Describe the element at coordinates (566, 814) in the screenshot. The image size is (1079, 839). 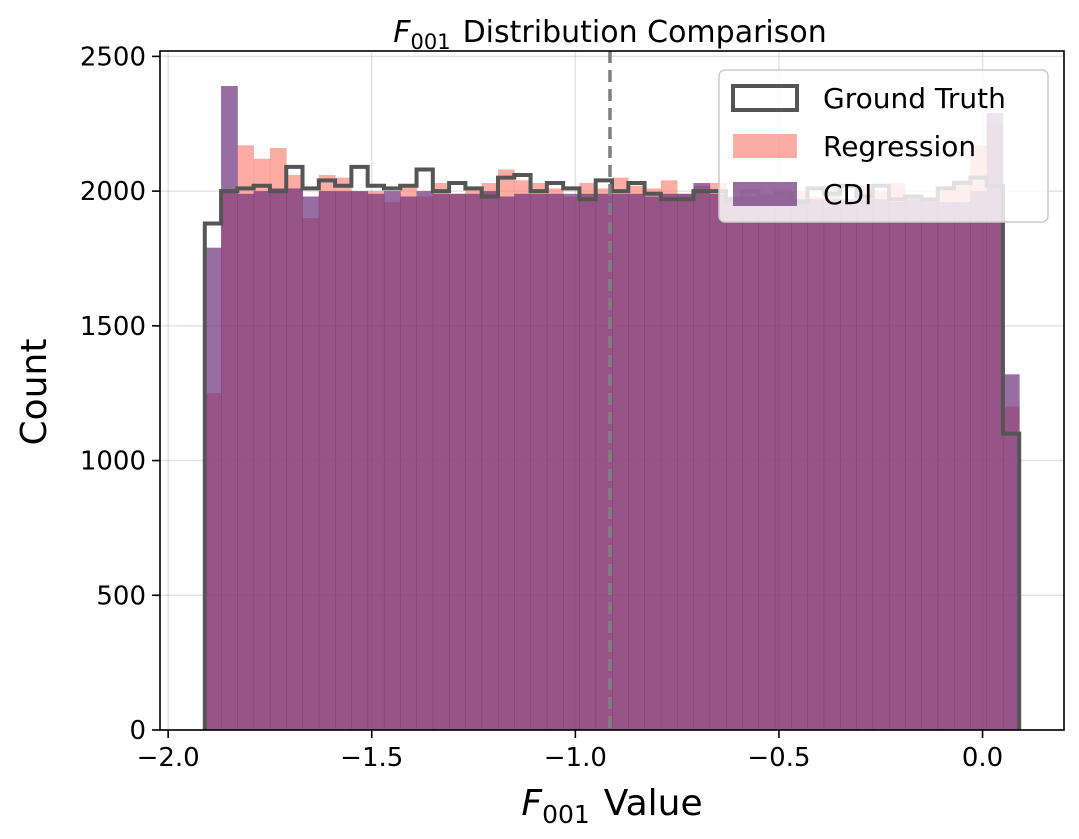
I see `xlabel-subscript: 001` at that location.